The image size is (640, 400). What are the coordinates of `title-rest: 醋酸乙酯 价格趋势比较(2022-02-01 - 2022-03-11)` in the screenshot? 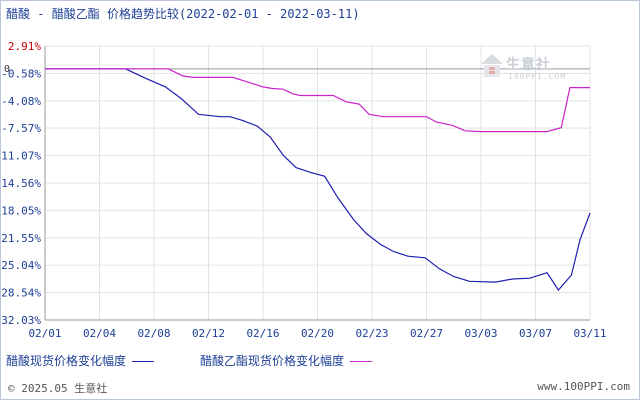 It's located at (205, 14).